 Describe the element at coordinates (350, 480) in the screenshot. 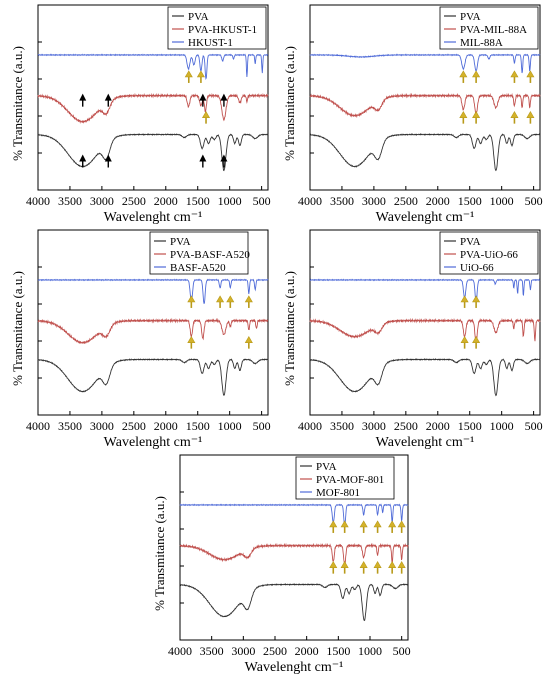

I see `legend-label: PVA-MOF-801` at that location.